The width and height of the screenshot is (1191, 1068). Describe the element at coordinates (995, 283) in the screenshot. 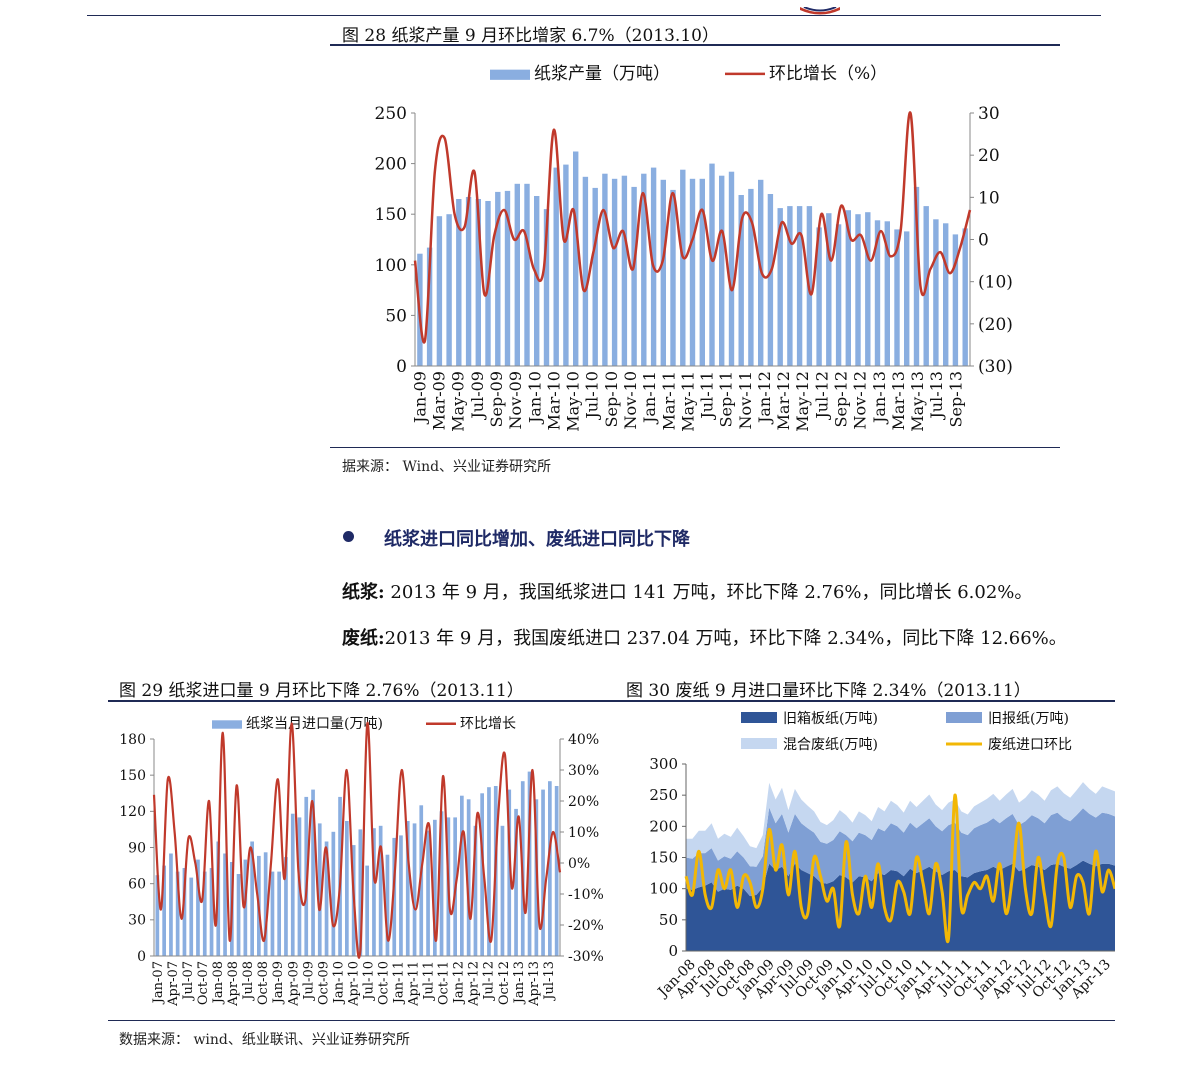

I see `y-right-tick-label: (10)` at that location.